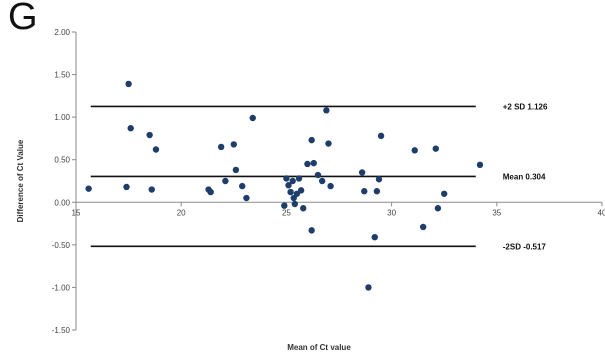 The height and width of the screenshot is (363, 605). Describe the element at coordinates (61, 287) in the screenshot. I see `y-tick-label: -1.00` at that location.